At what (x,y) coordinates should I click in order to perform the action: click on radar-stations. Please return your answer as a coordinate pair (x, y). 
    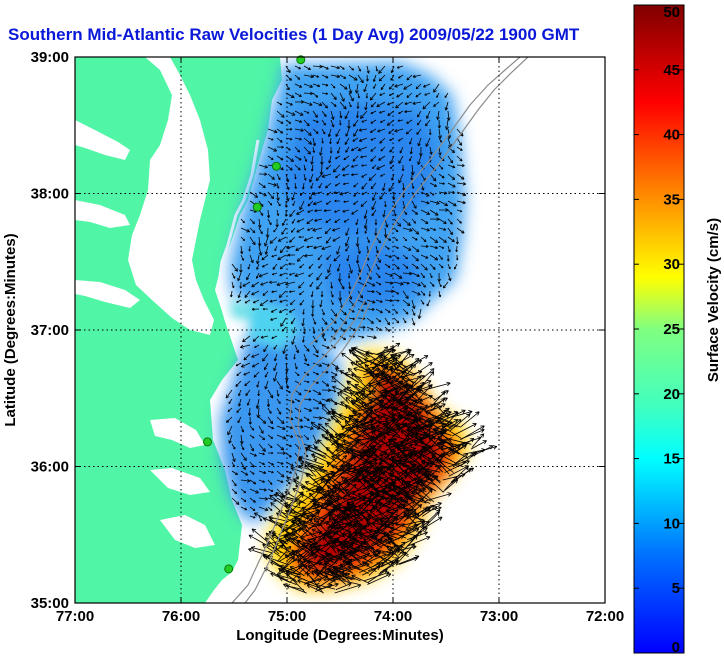
    Looking at the image, I should click on (254, 314).